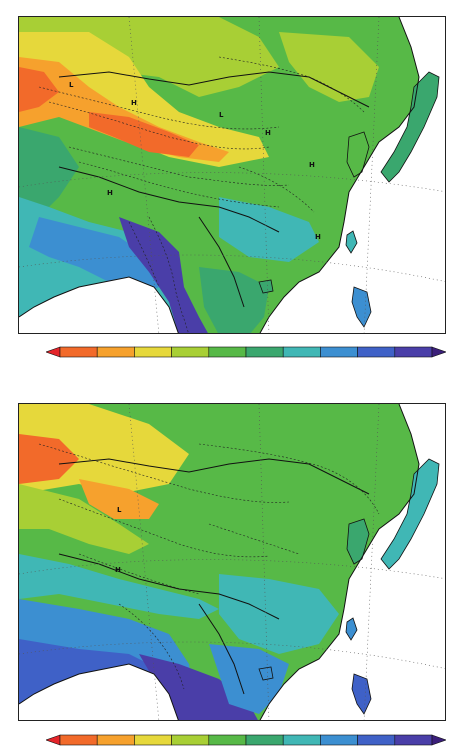 Image resolution: width=474 pixels, height=754 pixels. I want to click on bottom-cyan-band, so click(119, 586).